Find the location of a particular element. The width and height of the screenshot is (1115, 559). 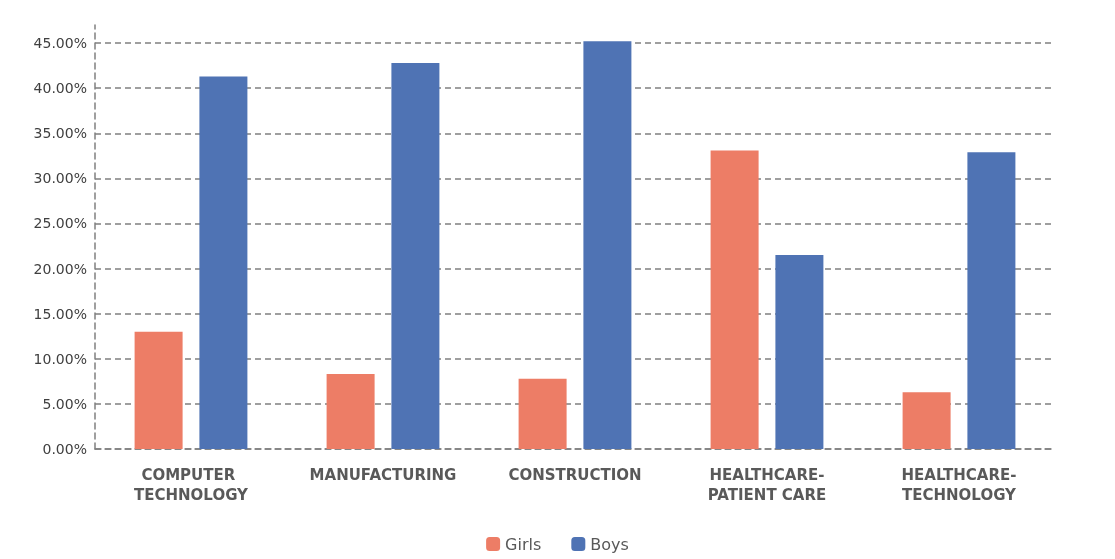

y-tick-label: 5.00% is located at coordinates (64, 403).